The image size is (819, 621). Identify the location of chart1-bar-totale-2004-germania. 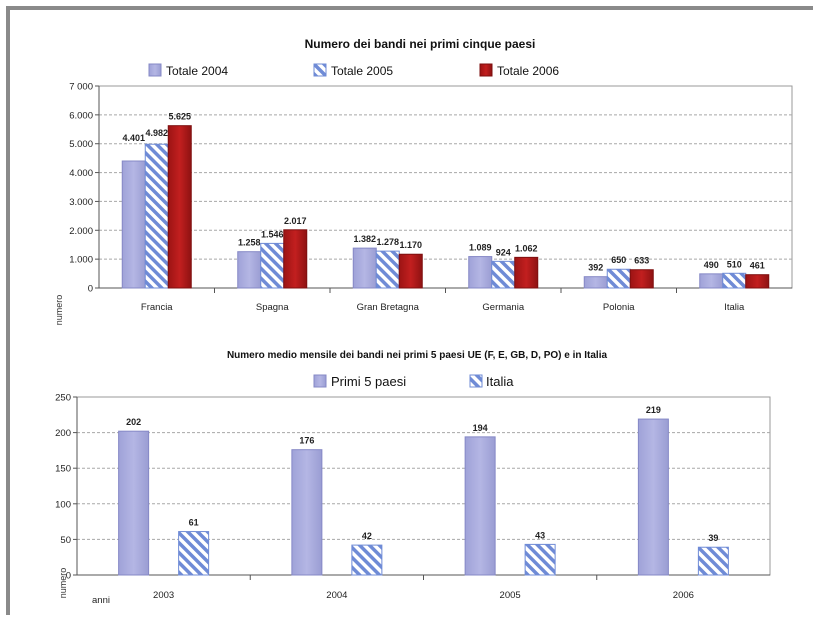
(480, 272).